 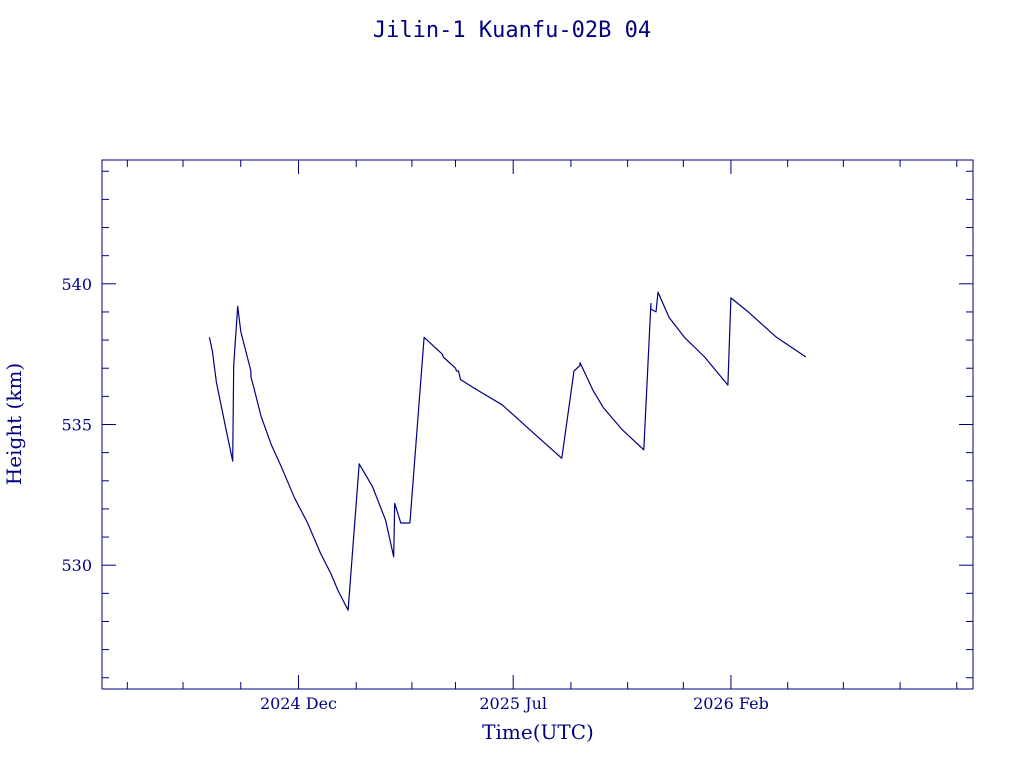 I want to click on x-tick-label: 2026 Feb, so click(x=731, y=703).